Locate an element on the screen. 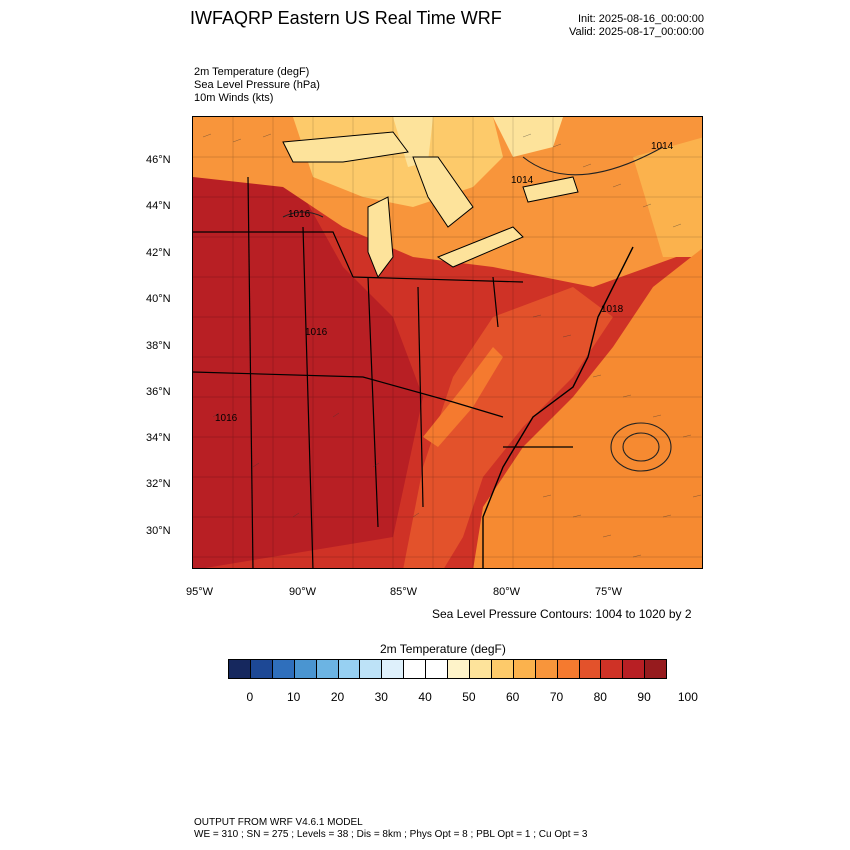 This screenshot has width=850, height=850. appalachian-strip is located at coordinates (463, 397).